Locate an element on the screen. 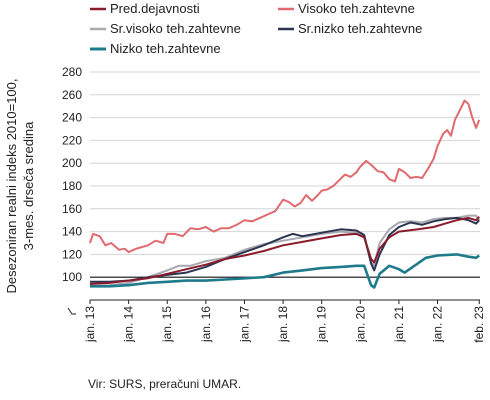  axis-break-icon is located at coordinates (71, 311).